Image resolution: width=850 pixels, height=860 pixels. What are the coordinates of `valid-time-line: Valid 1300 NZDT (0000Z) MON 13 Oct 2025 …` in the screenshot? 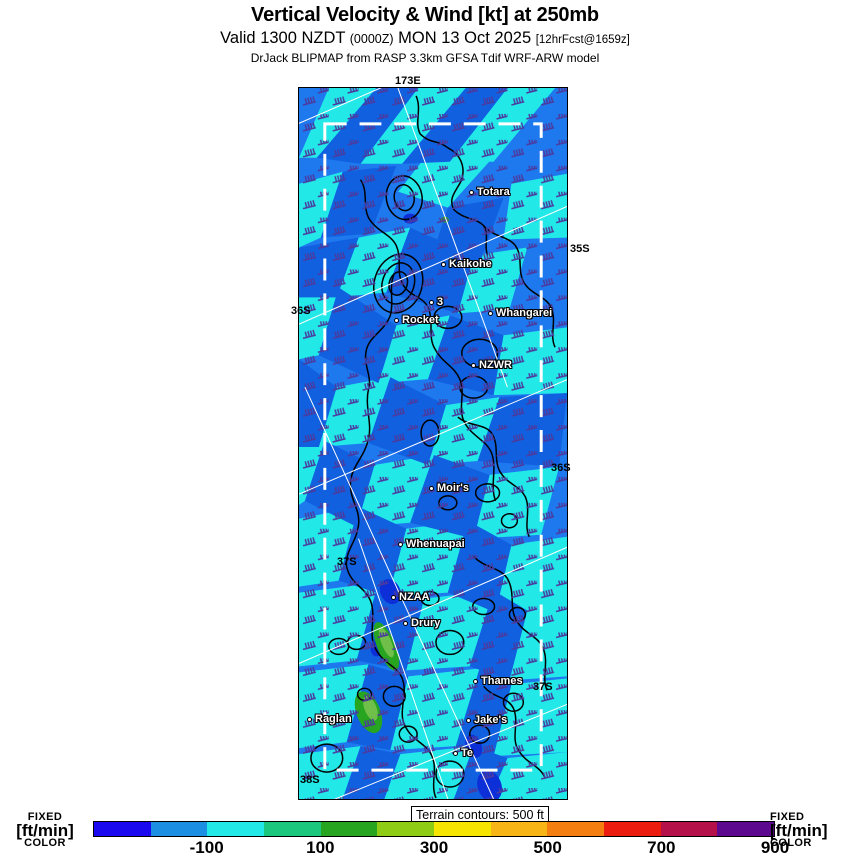 It's located at (425, 39).